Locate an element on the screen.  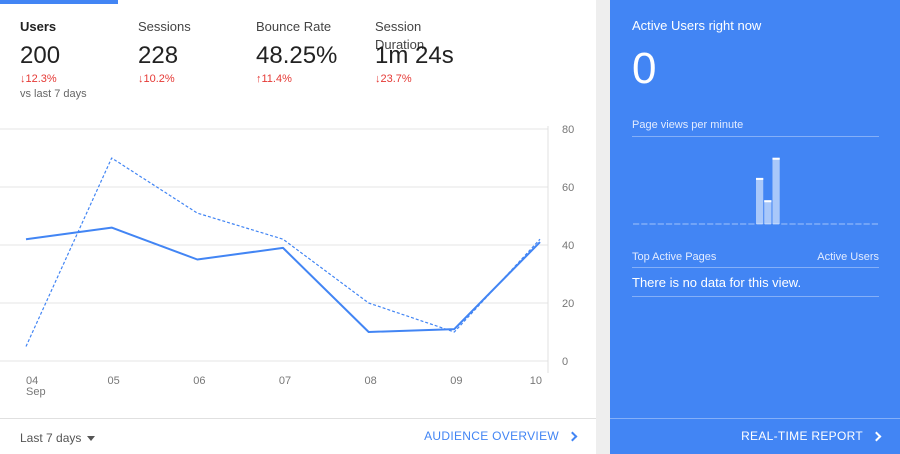
date-range-label: Last 7 days is located at coordinates (51, 438).